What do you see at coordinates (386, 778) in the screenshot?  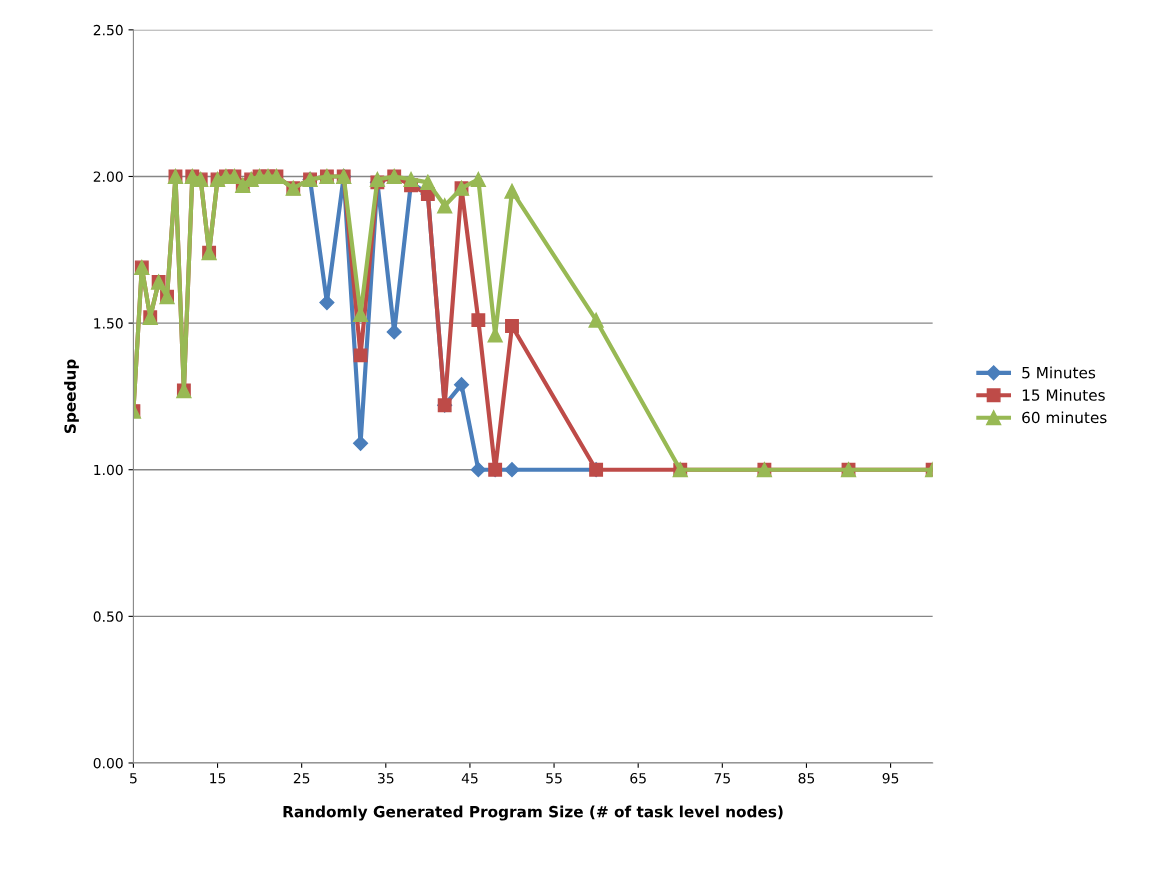 I see `x-tick-label: 35` at bounding box center [386, 778].